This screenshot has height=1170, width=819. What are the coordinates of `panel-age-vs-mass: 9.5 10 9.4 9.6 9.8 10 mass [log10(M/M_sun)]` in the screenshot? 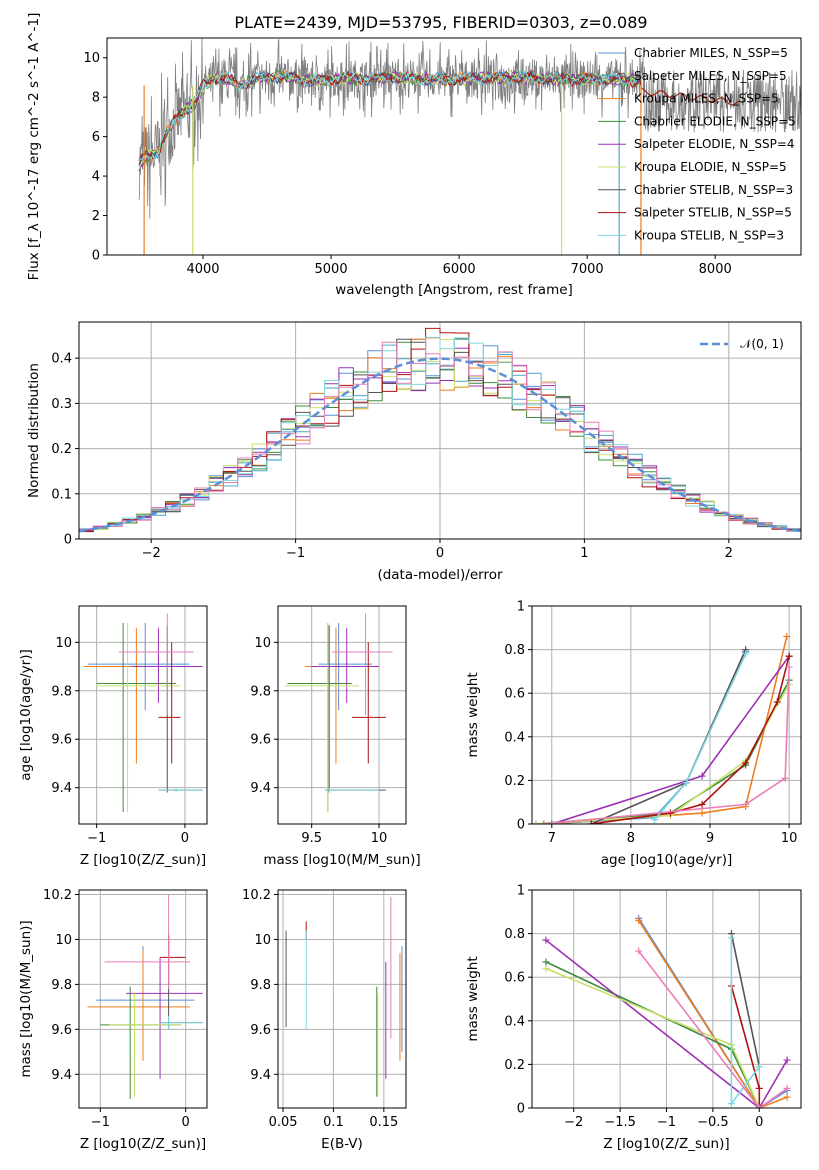 It's located at (335, 736).